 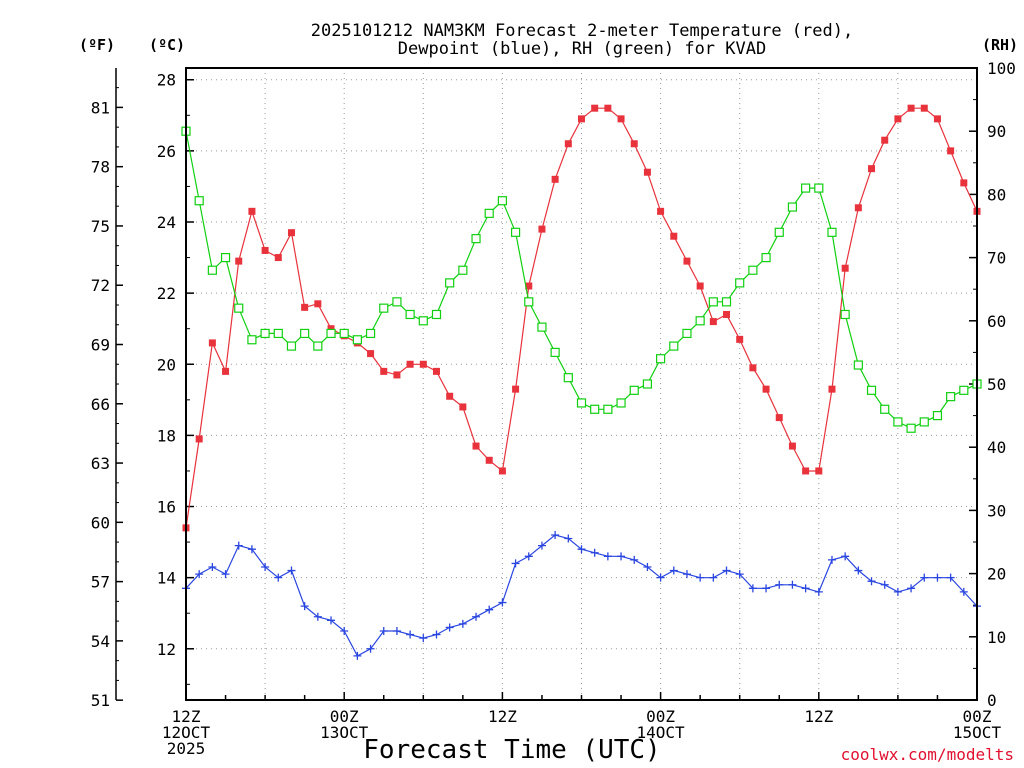 I want to click on celsius-tick-label: 22, so click(x=166, y=293).